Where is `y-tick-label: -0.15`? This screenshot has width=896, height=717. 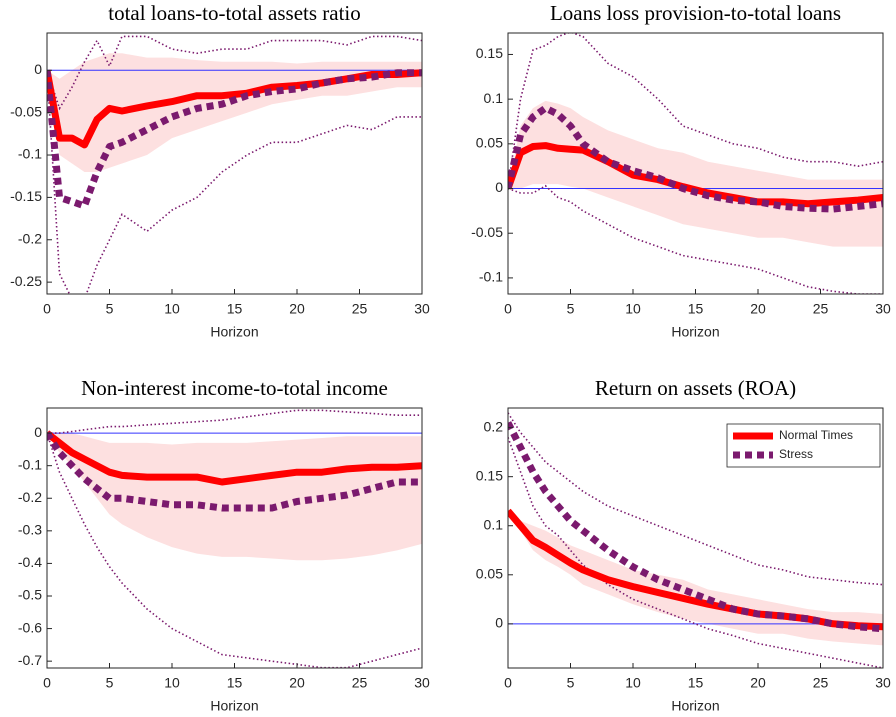 y-tick-label: -0.15 is located at coordinates (26, 196).